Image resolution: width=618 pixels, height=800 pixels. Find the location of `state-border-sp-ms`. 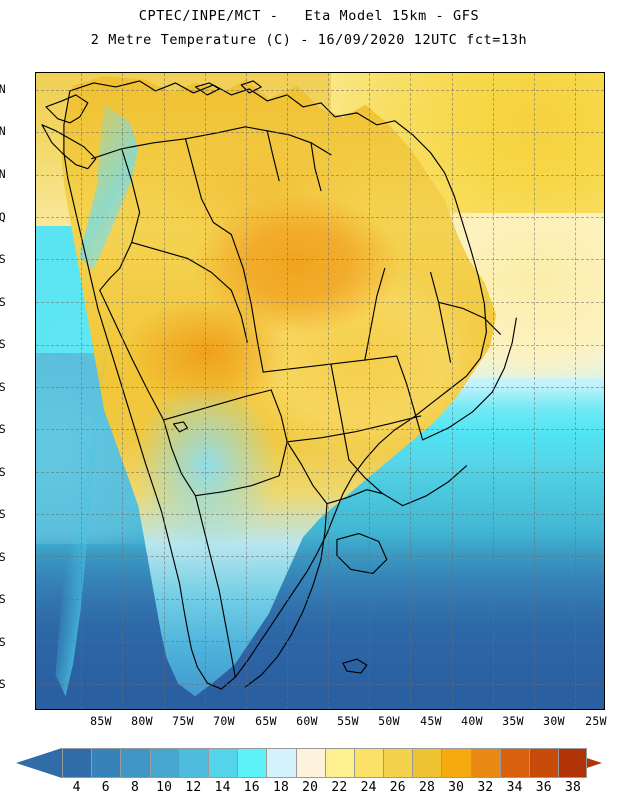

state-border-sp-ms is located at coordinates (376, 483).